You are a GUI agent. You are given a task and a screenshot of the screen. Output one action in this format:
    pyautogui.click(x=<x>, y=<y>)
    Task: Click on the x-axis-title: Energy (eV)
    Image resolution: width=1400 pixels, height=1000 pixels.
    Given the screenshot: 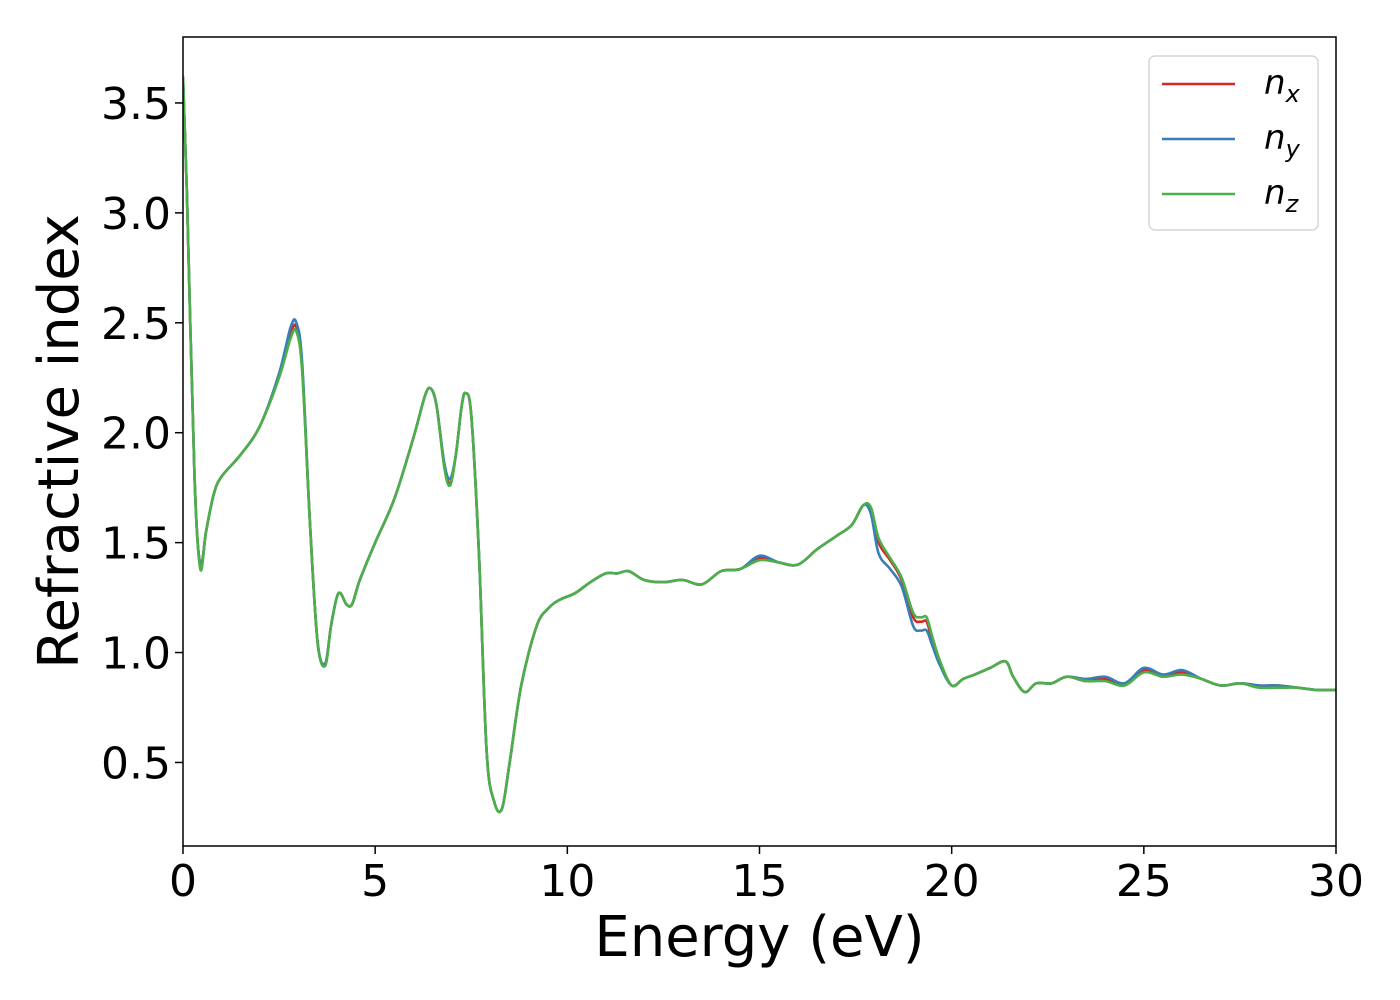 What is the action you would take?
    pyautogui.click(x=759, y=937)
    